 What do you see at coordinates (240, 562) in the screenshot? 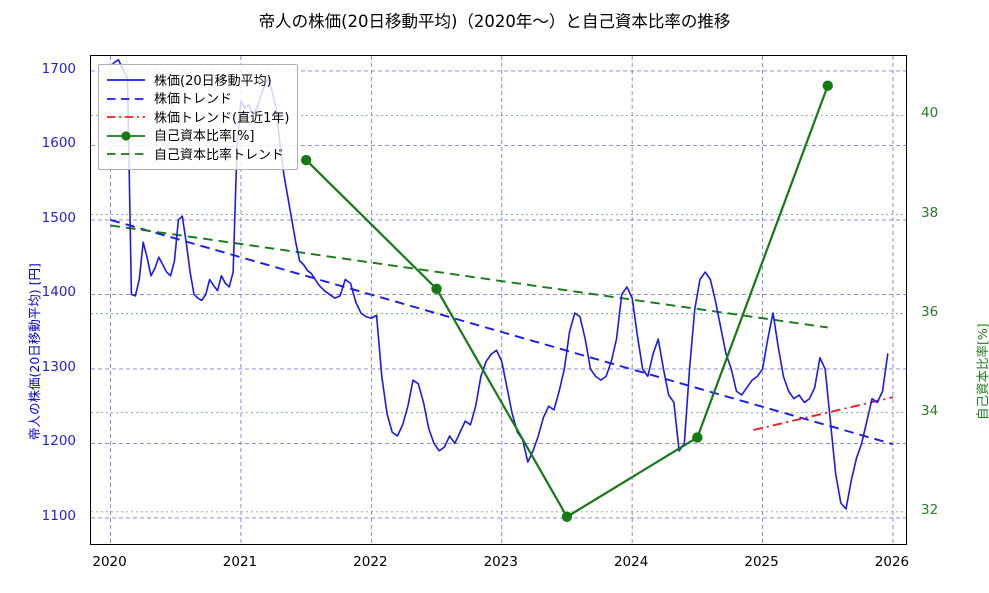
I see `x-axis-tick: 2021` at bounding box center [240, 562].